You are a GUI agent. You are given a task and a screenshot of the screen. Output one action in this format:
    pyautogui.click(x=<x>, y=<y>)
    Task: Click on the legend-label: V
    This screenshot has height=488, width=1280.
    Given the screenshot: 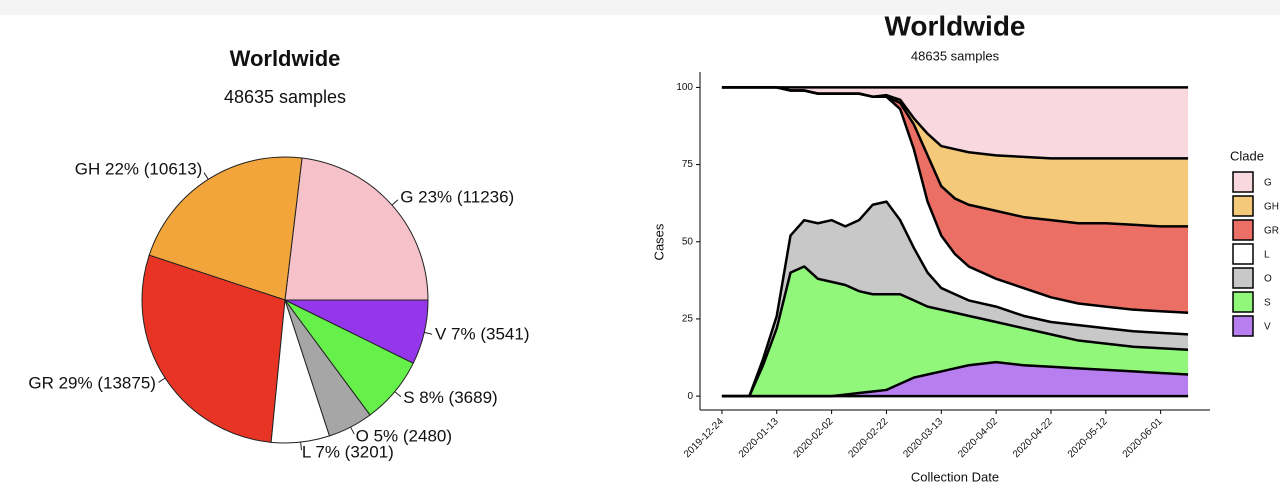 What is the action you would take?
    pyautogui.click(x=1267, y=327)
    